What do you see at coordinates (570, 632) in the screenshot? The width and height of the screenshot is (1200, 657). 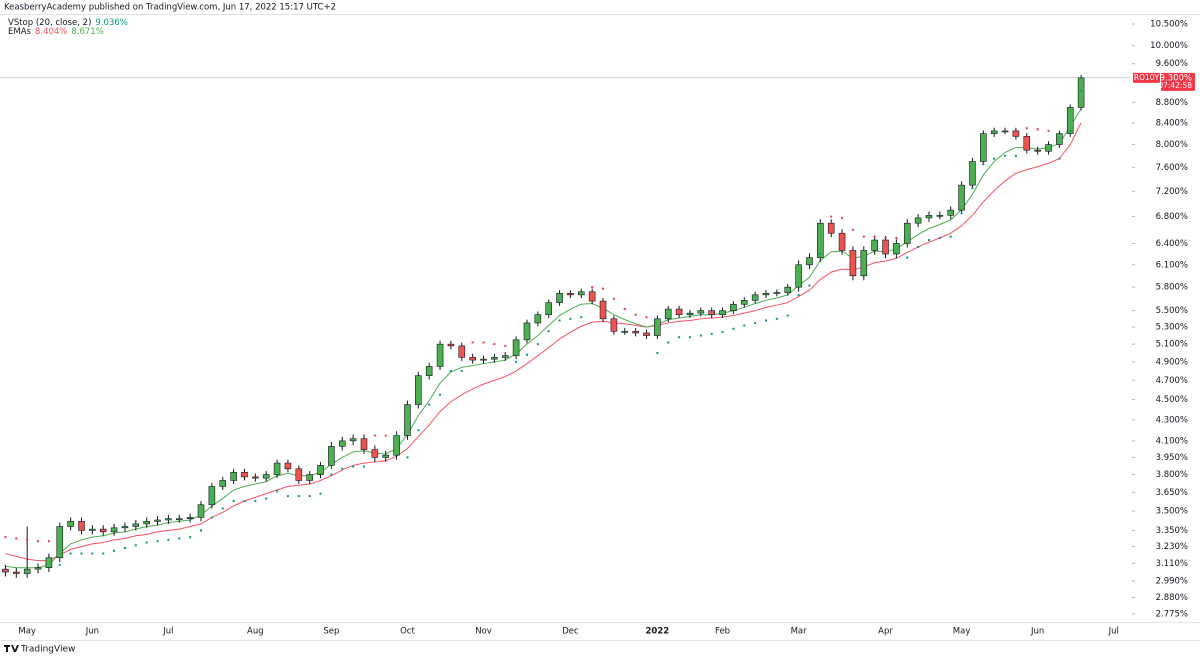 I see `x-tick-label: Dec` at bounding box center [570, 632].